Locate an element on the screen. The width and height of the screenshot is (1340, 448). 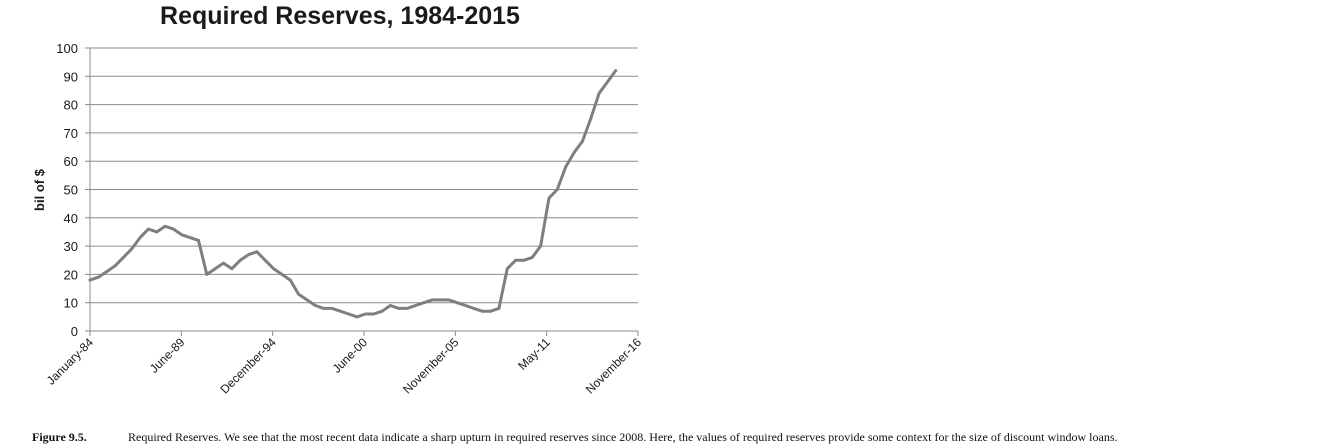
x-tick-label: June-00 is located at coordinates (350, 355).